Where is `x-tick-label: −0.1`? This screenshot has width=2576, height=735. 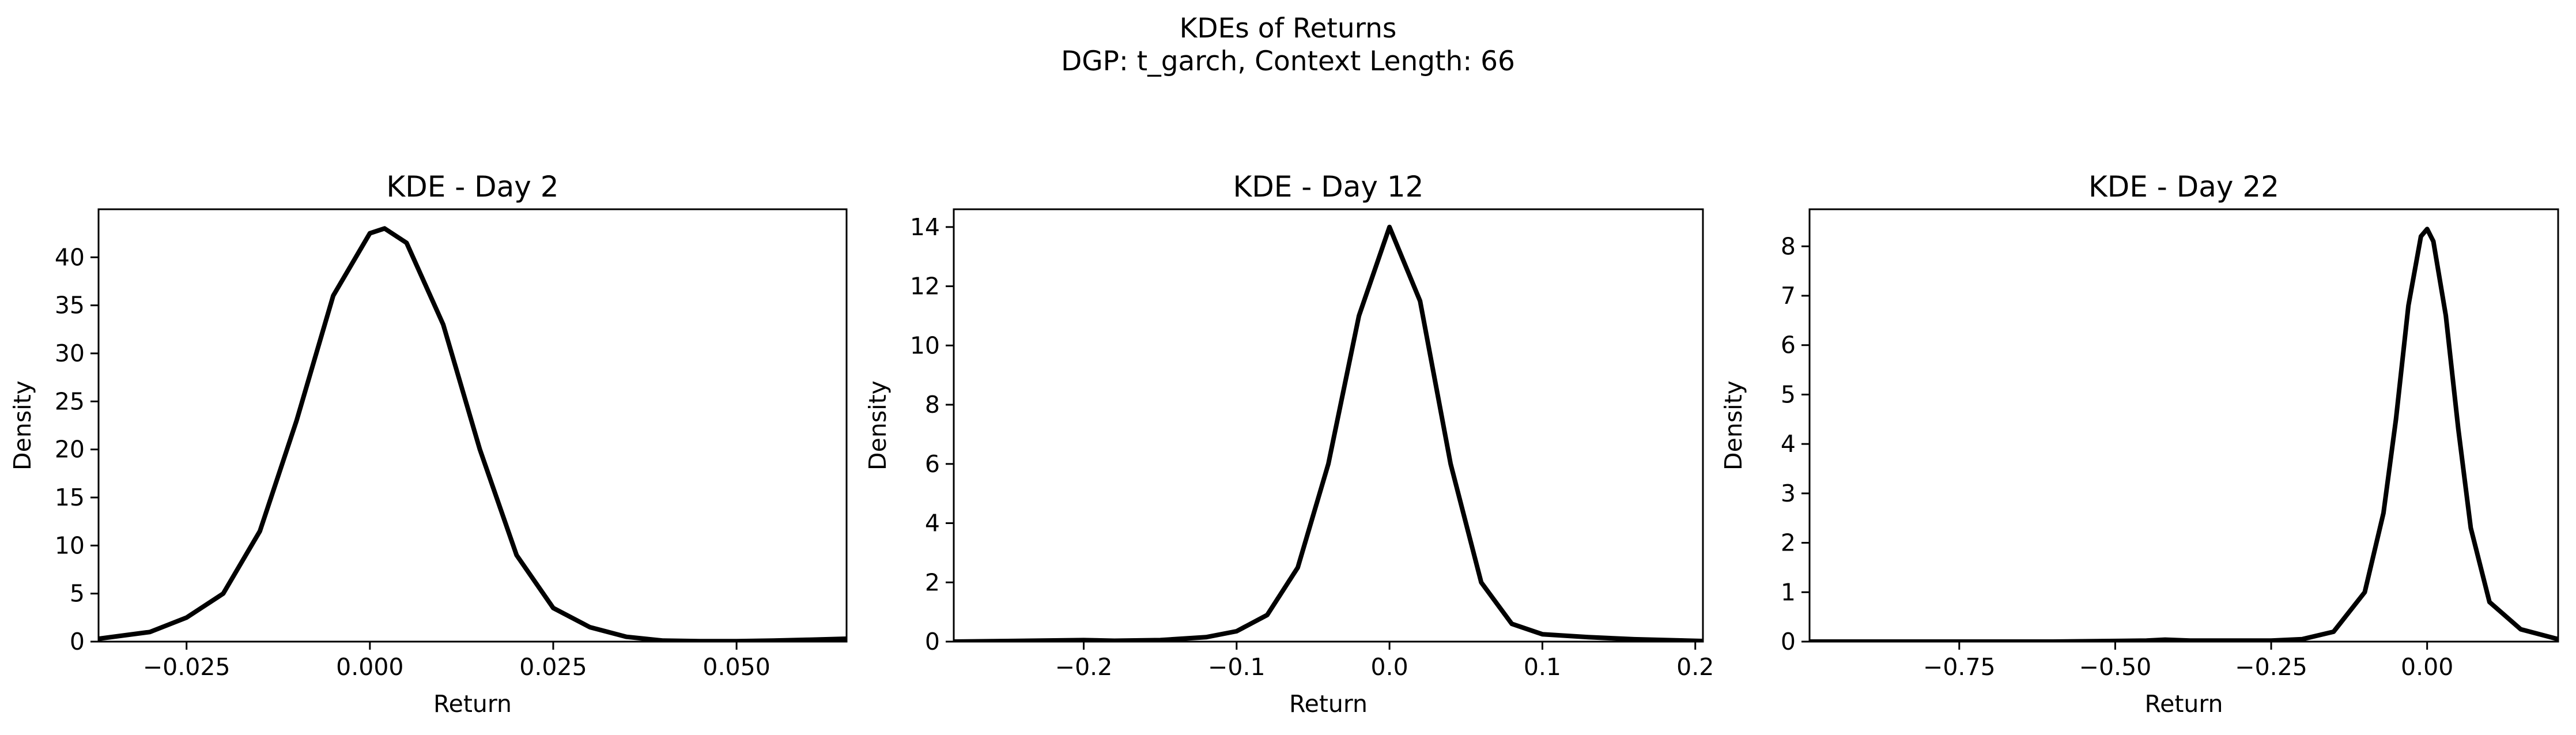 x-tick-label: −0.1 is located at coordinates (1237, 667).